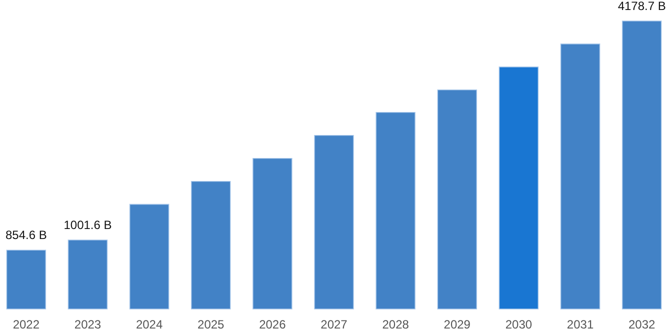  What do you see at coordinates (396, 325) in the screenshot?
I see `x-tick-label: 2028` at bounding box center [396, 325].